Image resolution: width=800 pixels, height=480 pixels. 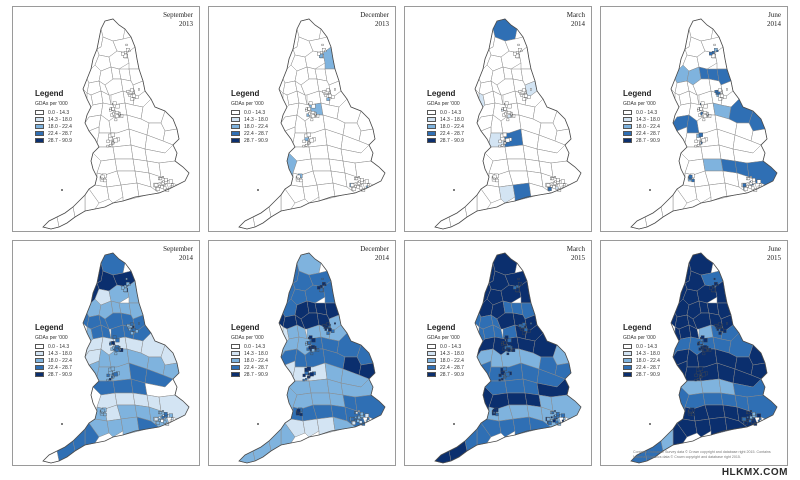 I want to click on legend-class-label: 0.0 - 14.3, so click(x=451, y=346).